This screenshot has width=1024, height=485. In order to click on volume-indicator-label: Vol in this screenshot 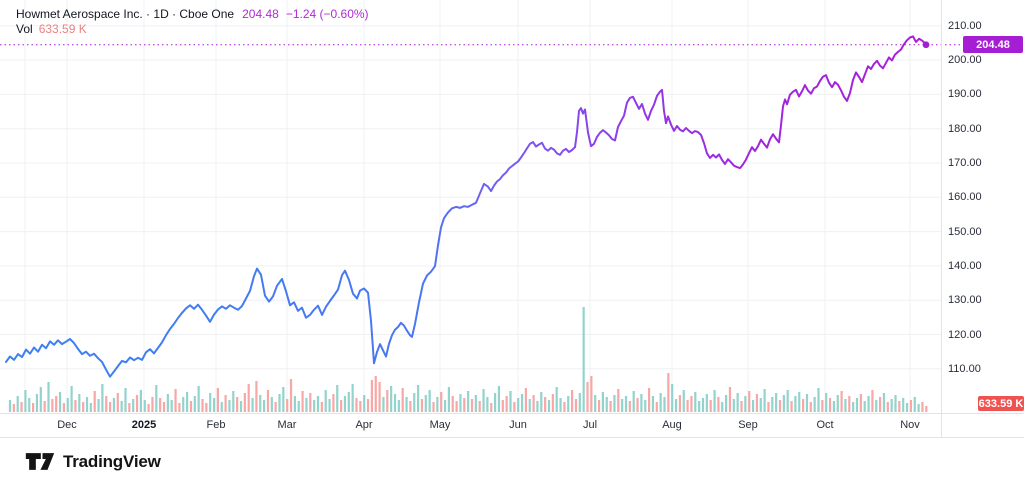, I will do `click(24, 29)`.